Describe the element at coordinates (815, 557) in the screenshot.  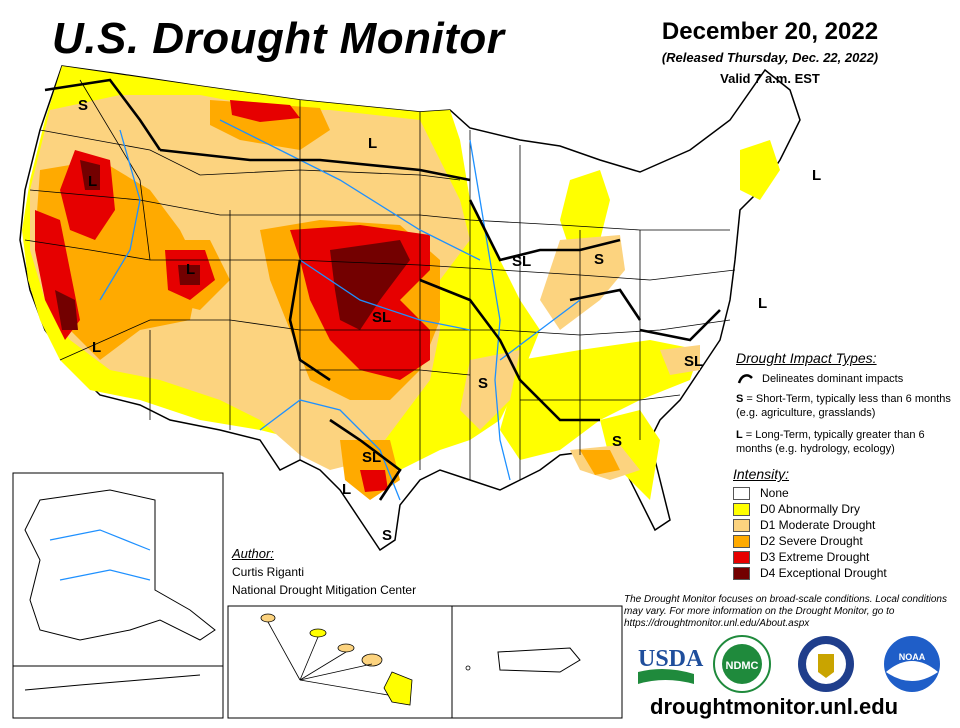
I see `intensity-d3-label: D3 Extreme Drought` at that location.